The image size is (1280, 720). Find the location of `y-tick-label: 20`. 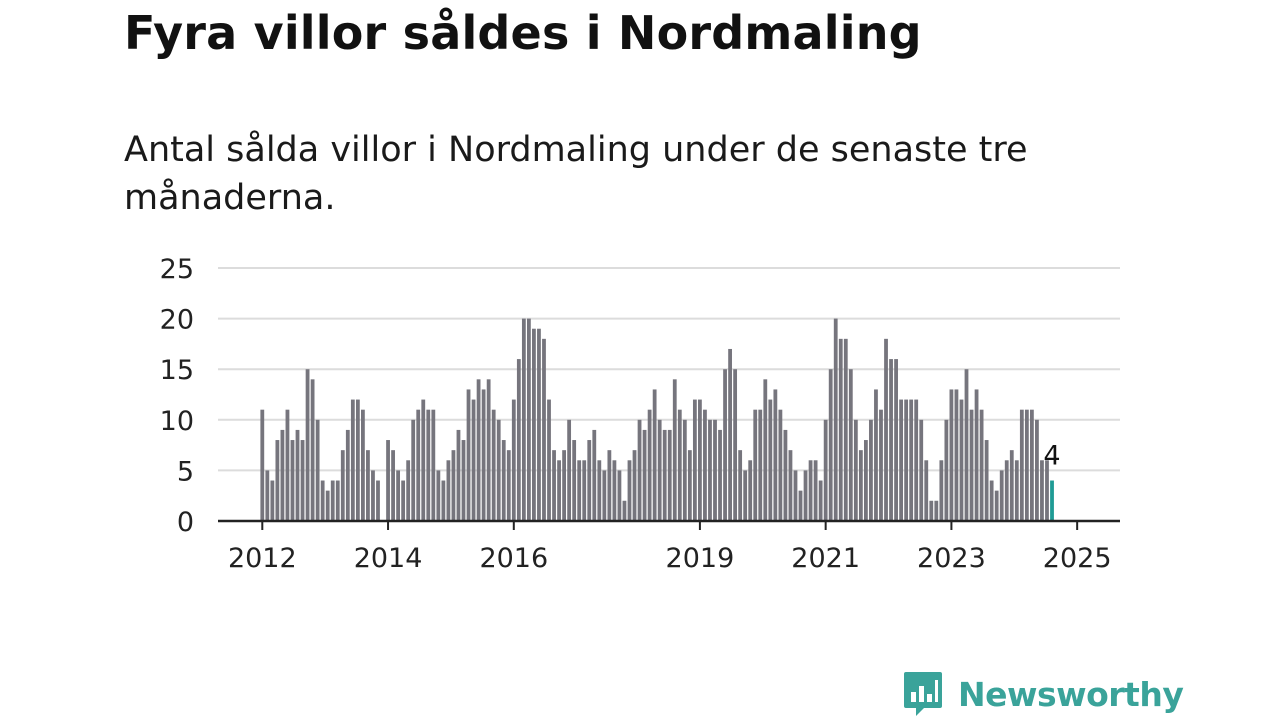

y-tick-label: 20 is located at coordinates (177, 320).